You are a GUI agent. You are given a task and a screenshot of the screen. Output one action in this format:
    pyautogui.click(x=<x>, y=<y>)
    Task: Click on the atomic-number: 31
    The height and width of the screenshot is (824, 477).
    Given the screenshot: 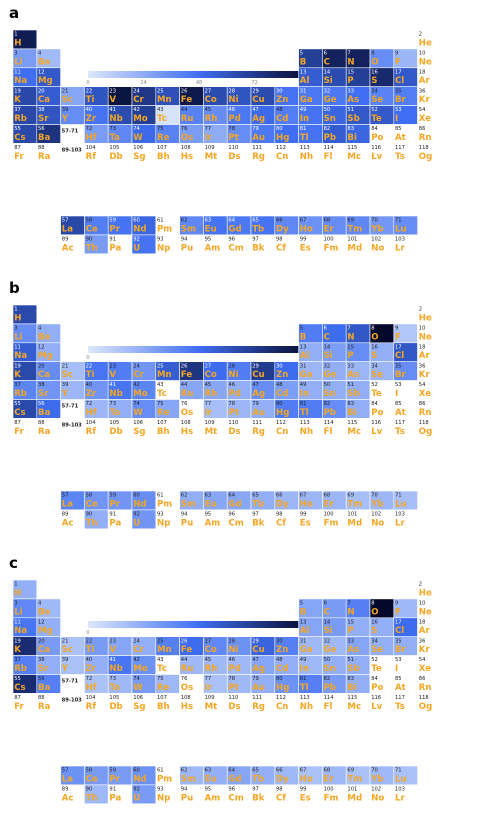 What is the action you would take?
    pyautogui.click(x=303, y=641)
    